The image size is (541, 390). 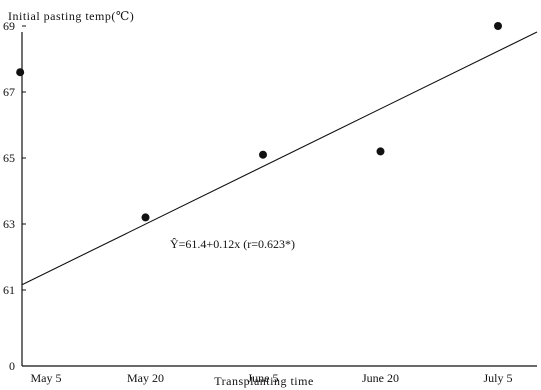 I want to click on x-tick-label: May 20, so click(x=145, y=378).